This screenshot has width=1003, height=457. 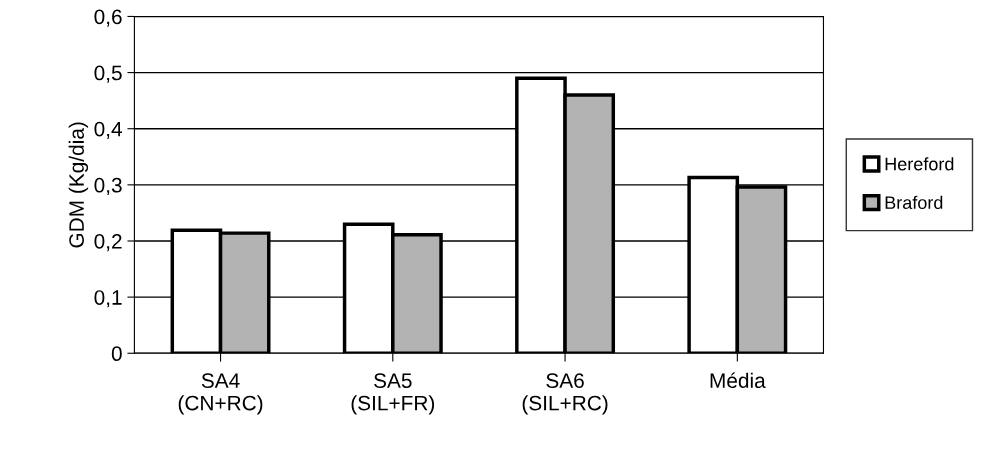 What do you see at coordinates (220, 394) in the screenshot?
I see `x-tick-label: SA4 (CN+RC)` at bounding box center [220, 394].